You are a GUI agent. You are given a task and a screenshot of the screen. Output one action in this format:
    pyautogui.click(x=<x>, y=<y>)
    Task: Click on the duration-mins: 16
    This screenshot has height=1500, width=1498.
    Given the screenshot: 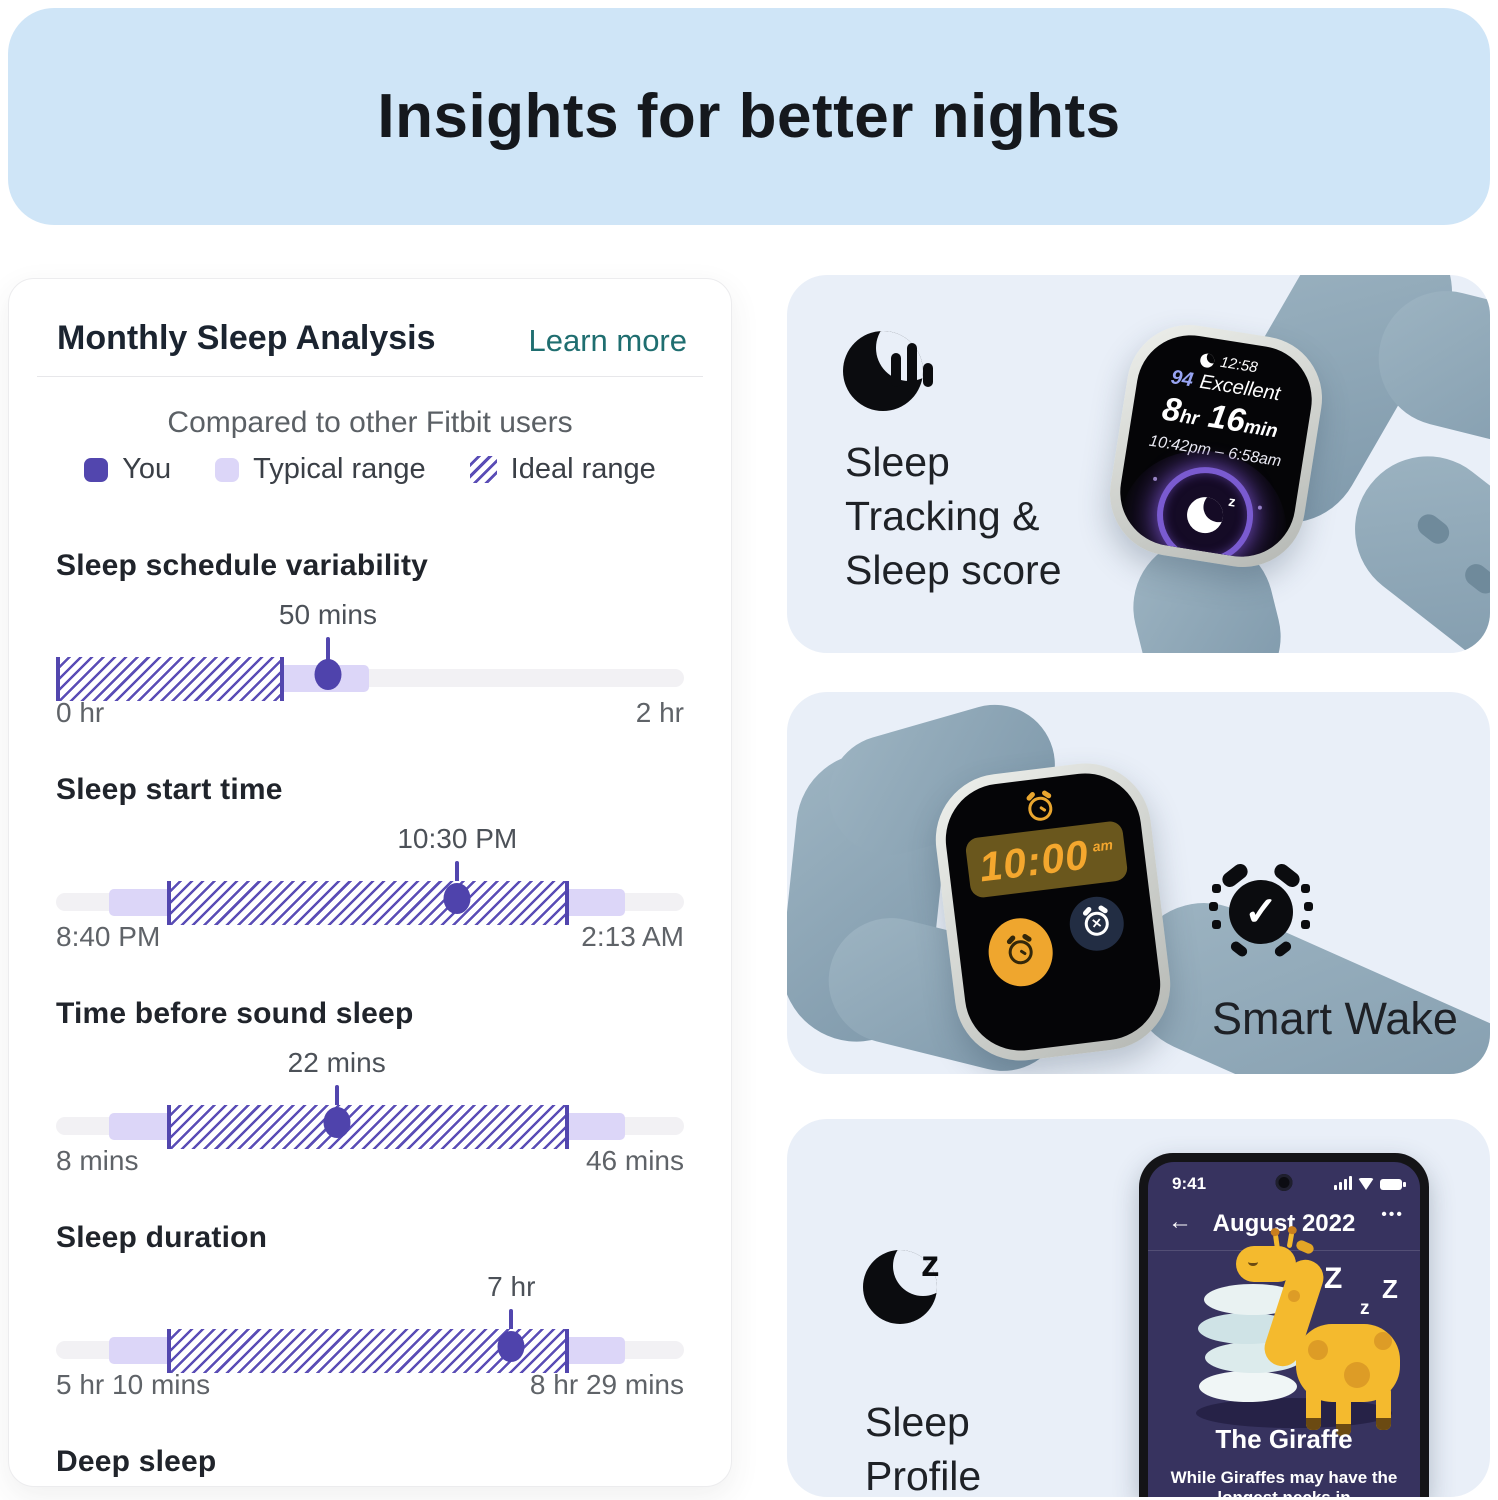 What is the action you would take?
    pyautogui.click(x=1226, y=418)
    